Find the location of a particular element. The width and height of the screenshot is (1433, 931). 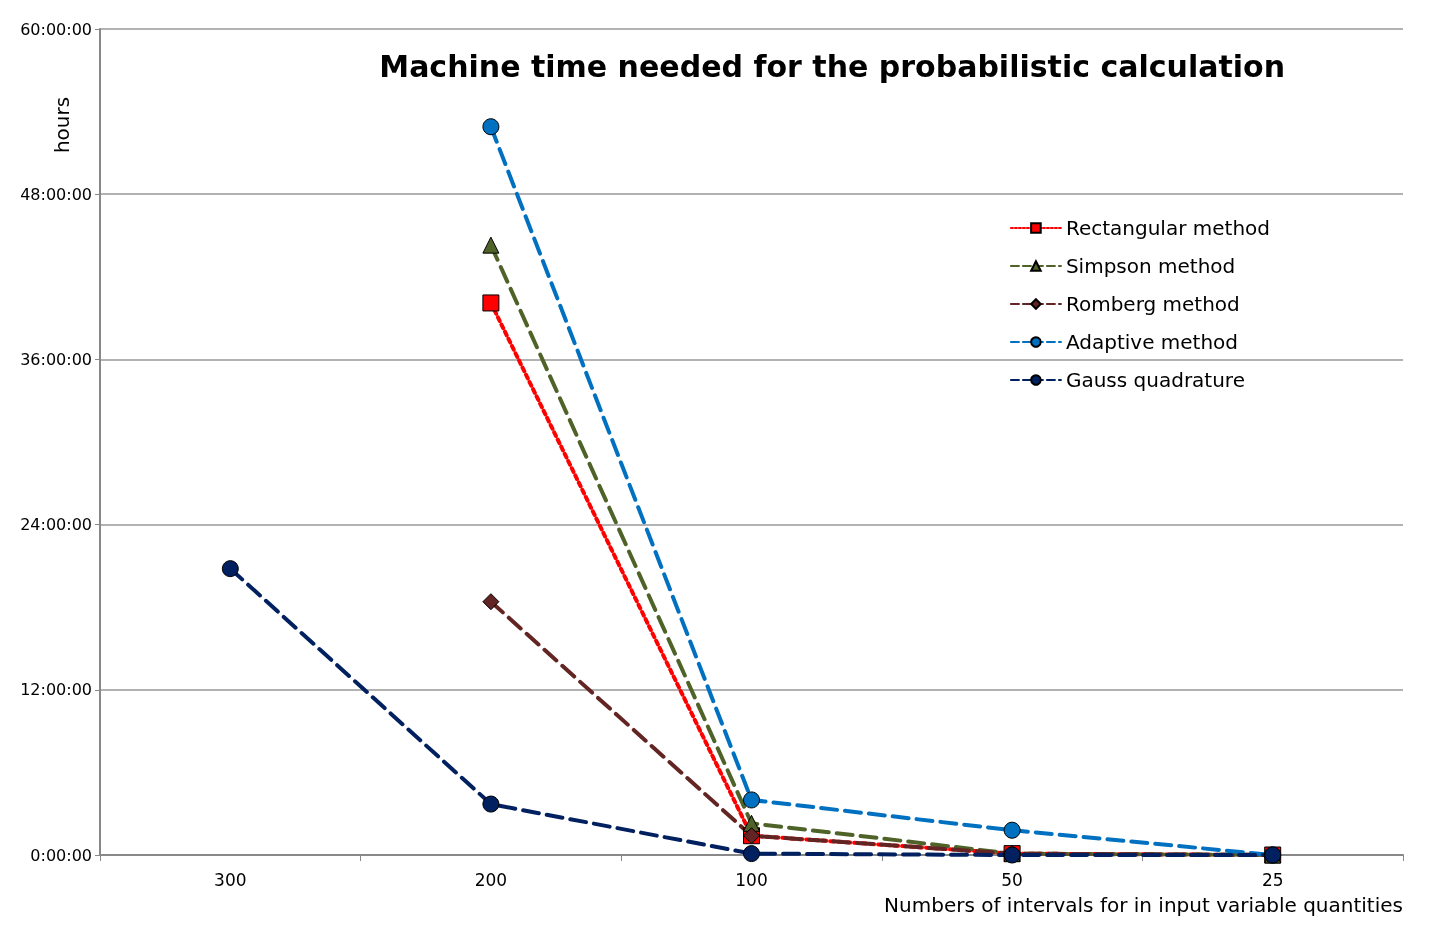

x-tick-label: 300 is located at coordinates (230, 879).